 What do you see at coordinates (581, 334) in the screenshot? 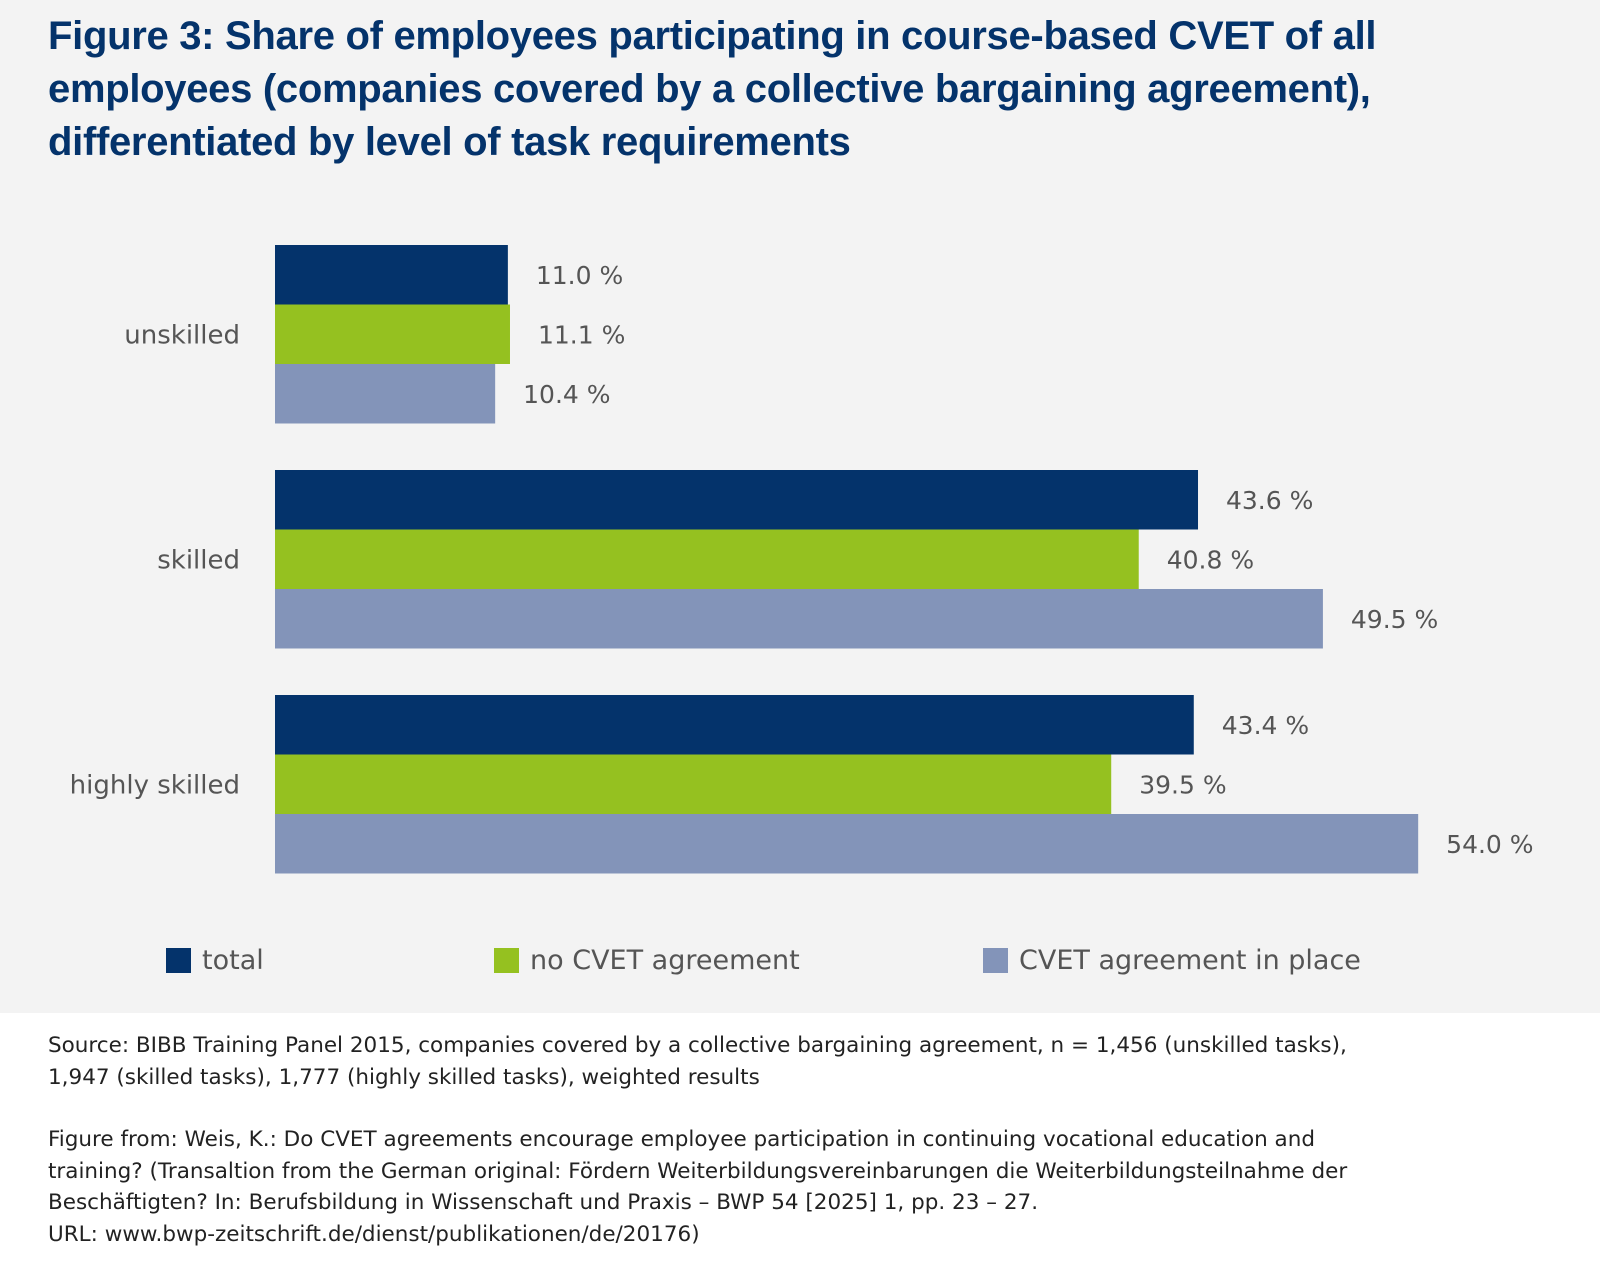
I see `value-label: 11.1 %` at bounding box center [581, 334].